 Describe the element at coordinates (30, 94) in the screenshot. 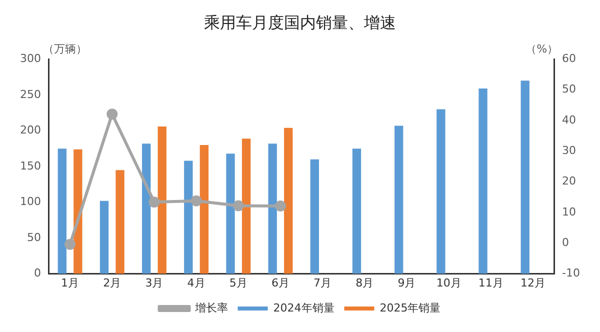

I see `y-tick-label: 250` at that location.